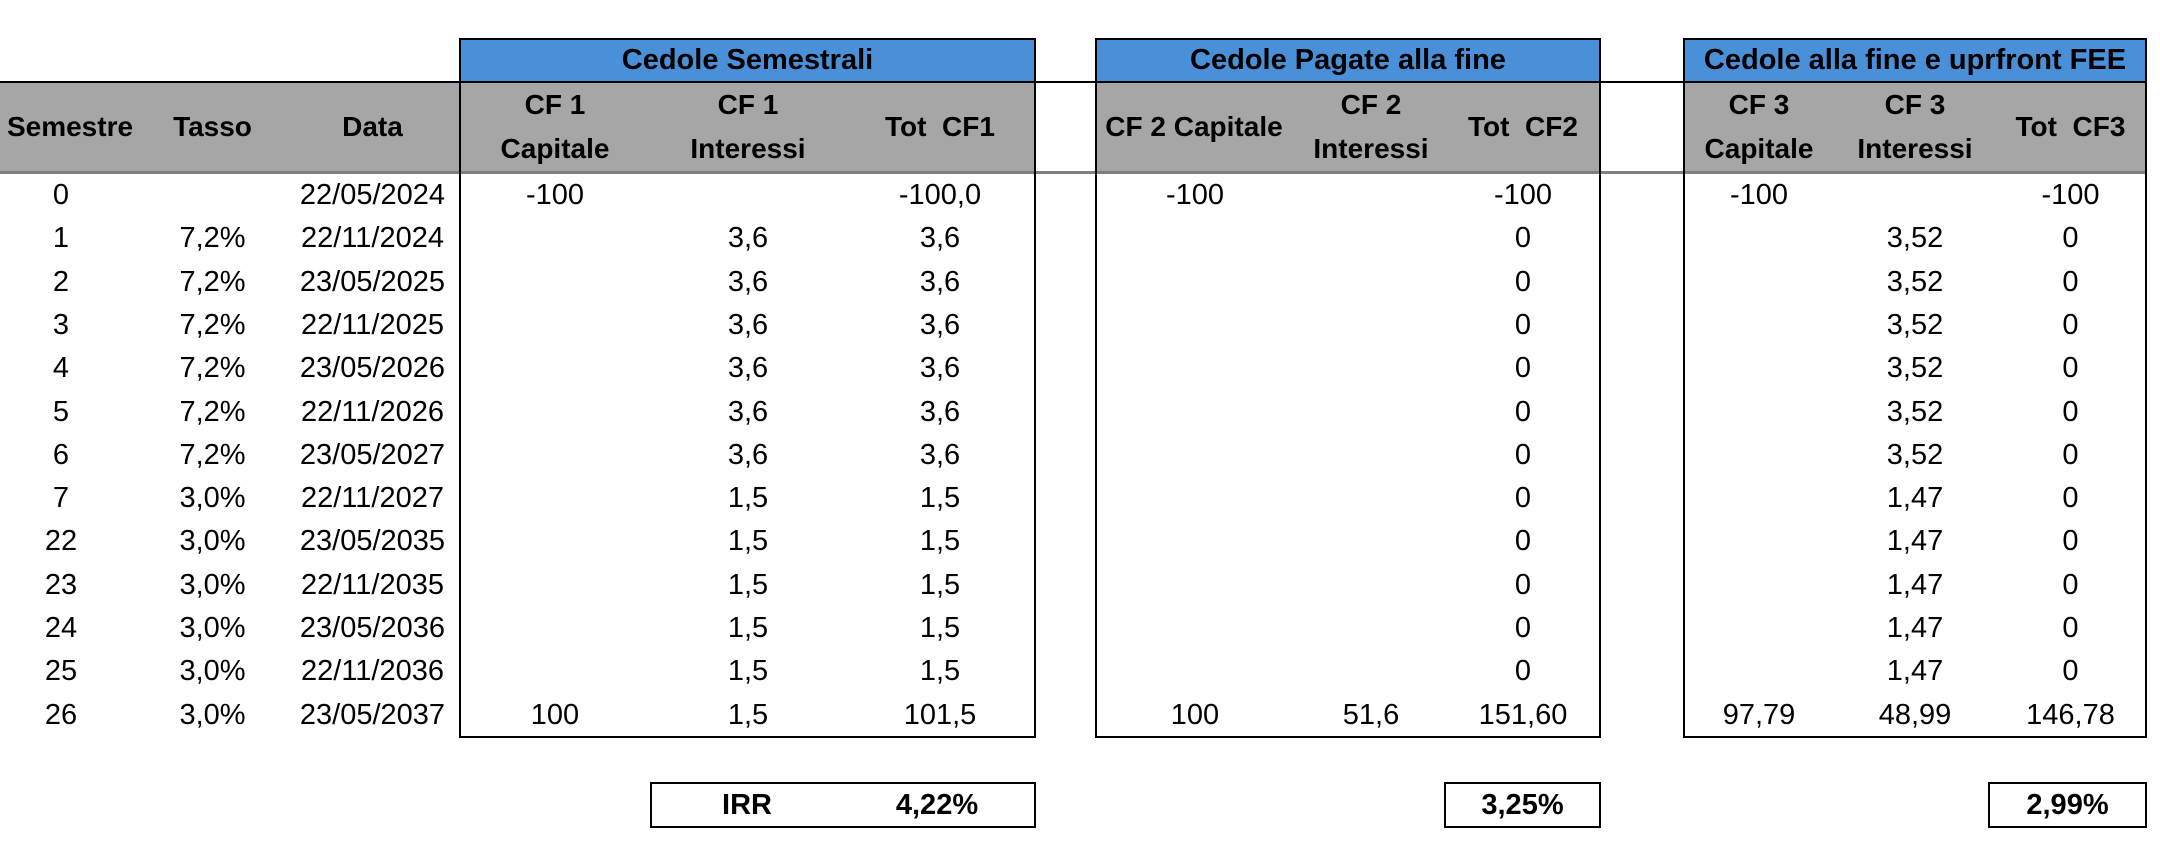 This screenshot has width=2160, height=846. Describe the element at coordinates (1915, 195) in the screenshot. I see `cell-cf3-interessi` at that location.